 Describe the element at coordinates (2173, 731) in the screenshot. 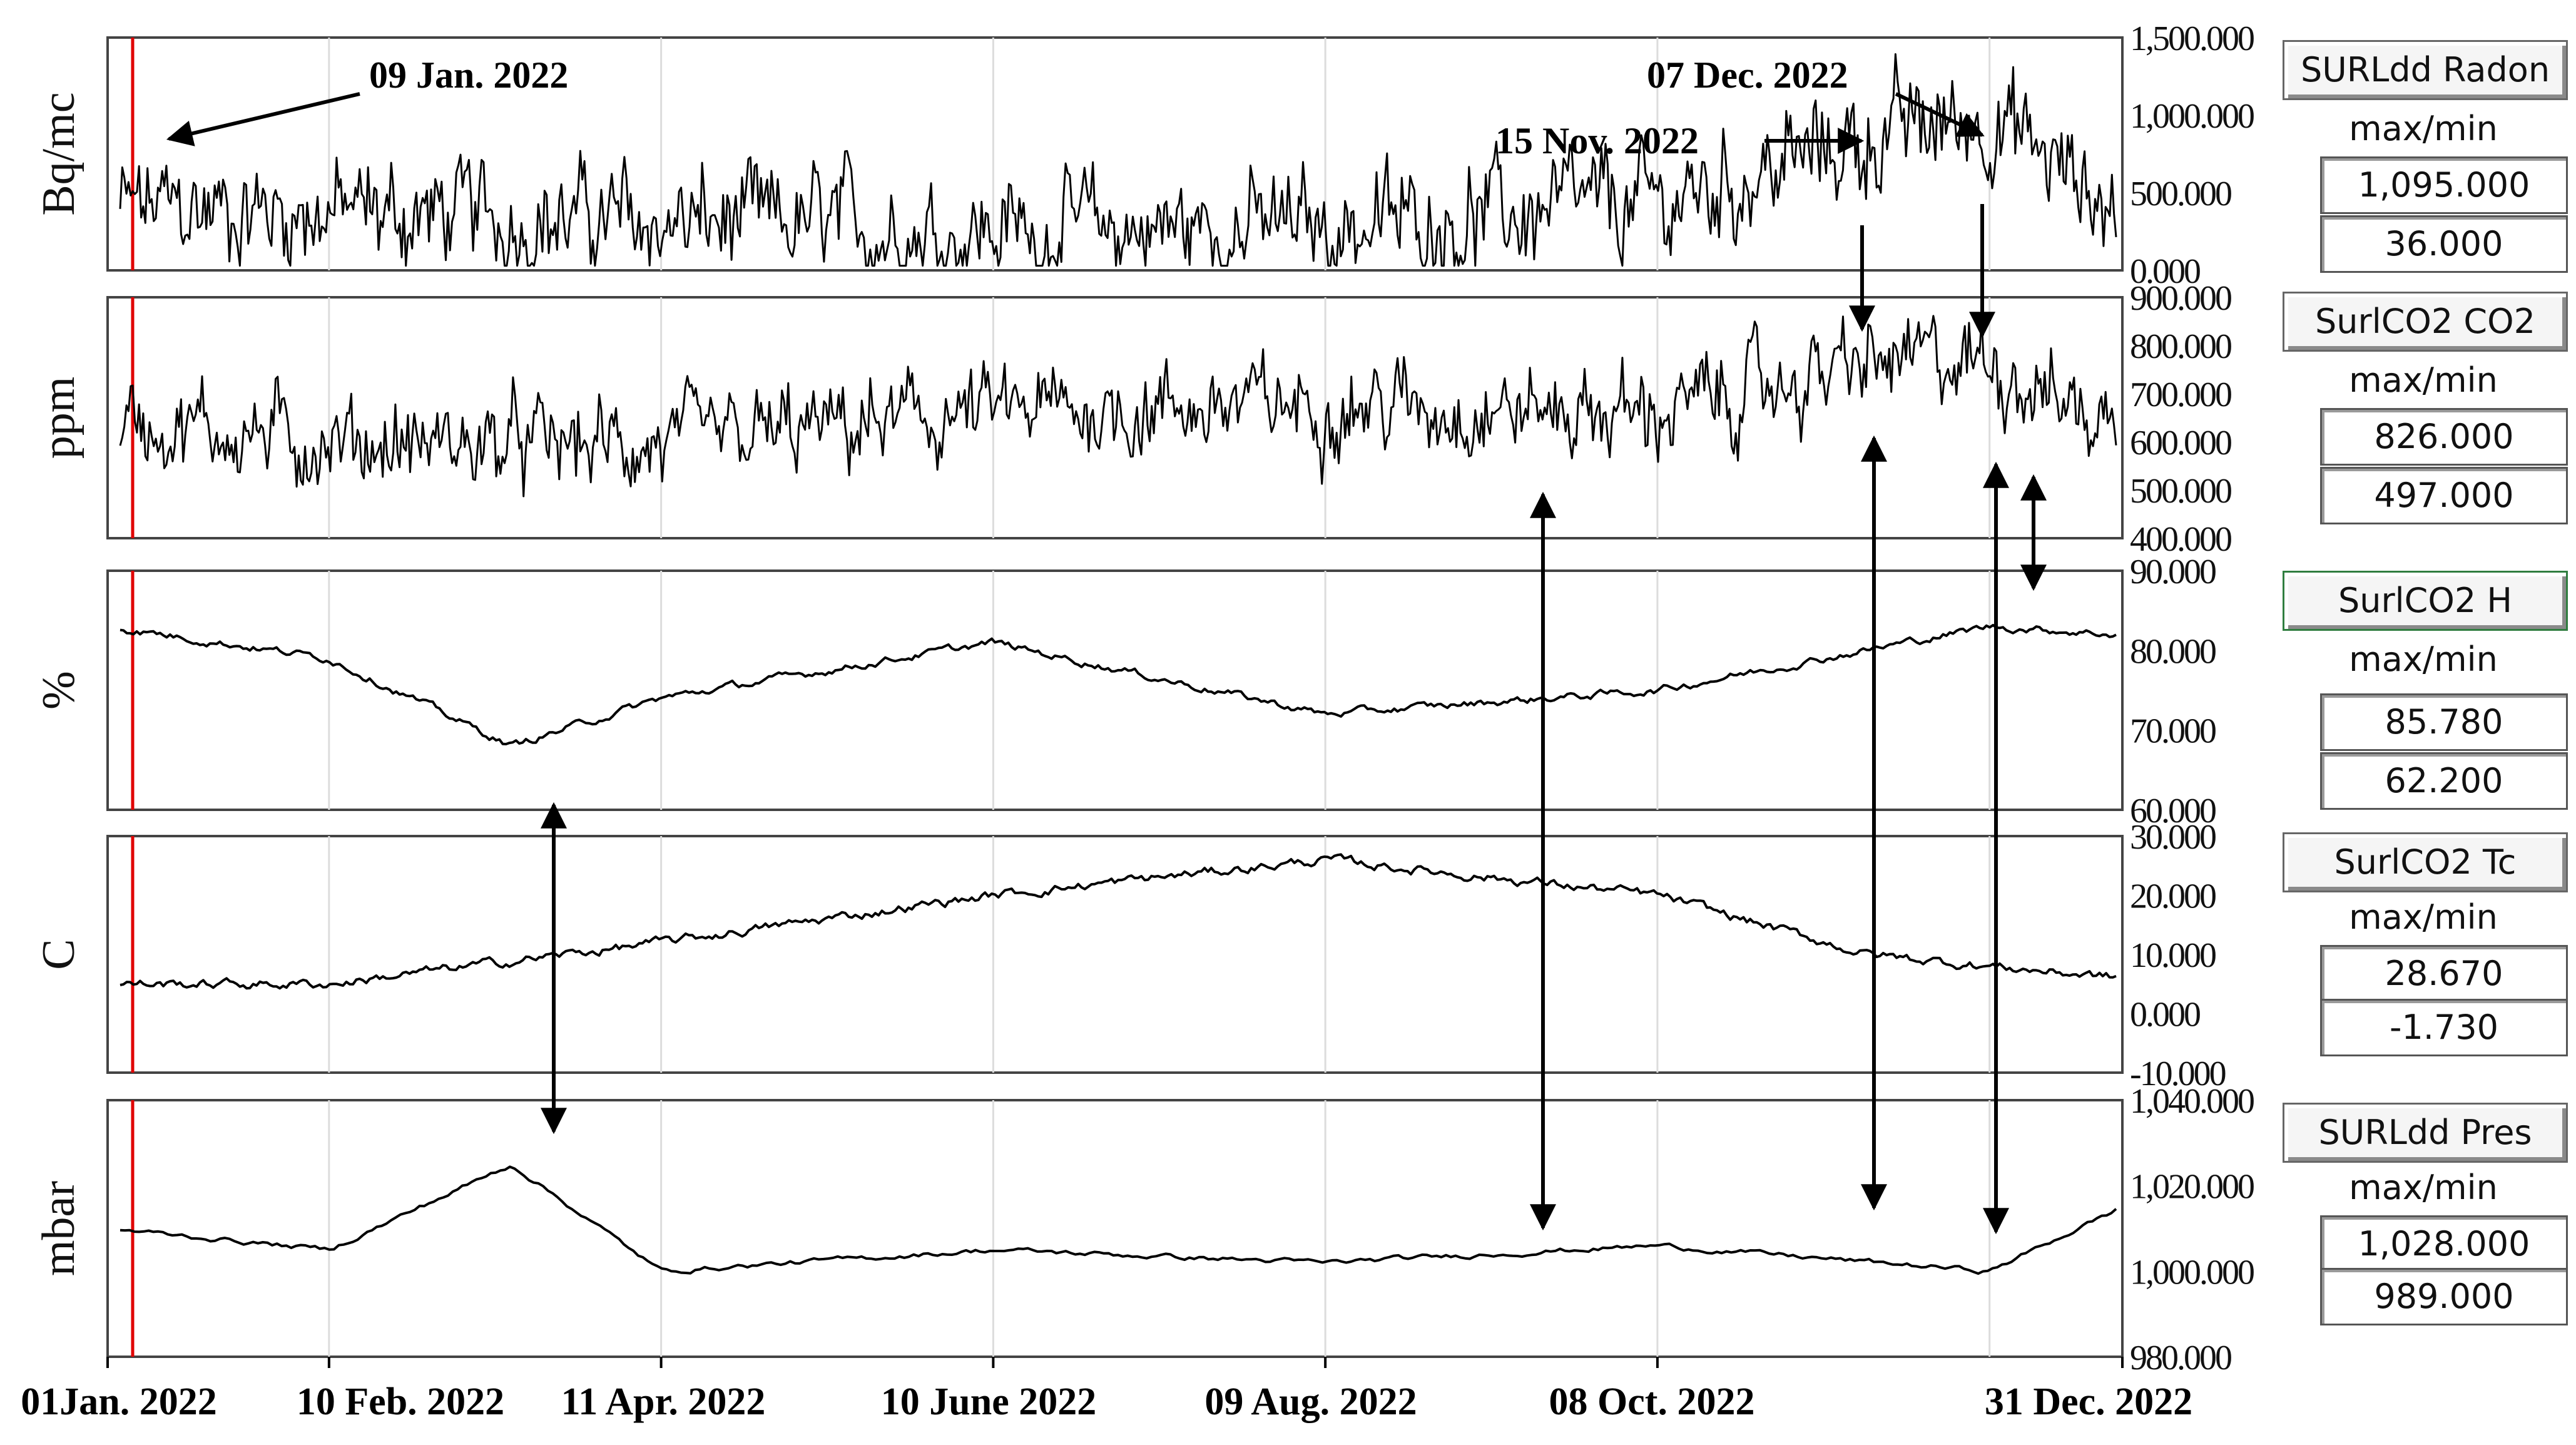

I see `y-tick-label: 70.000` at that location.